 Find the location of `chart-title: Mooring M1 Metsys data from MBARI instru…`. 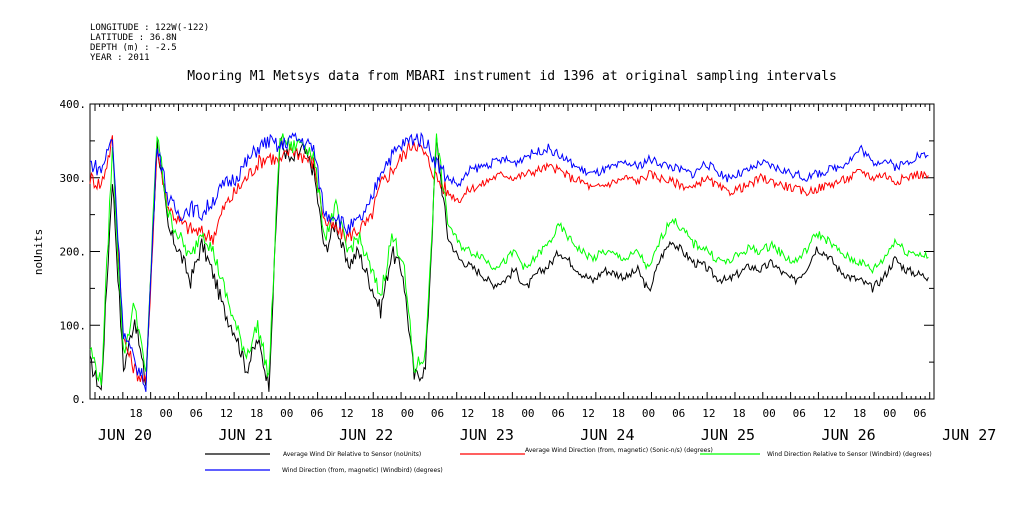

chart-title: Mooring M1 Metsys data from MBARI instru… is located at coordinates (512, 76).